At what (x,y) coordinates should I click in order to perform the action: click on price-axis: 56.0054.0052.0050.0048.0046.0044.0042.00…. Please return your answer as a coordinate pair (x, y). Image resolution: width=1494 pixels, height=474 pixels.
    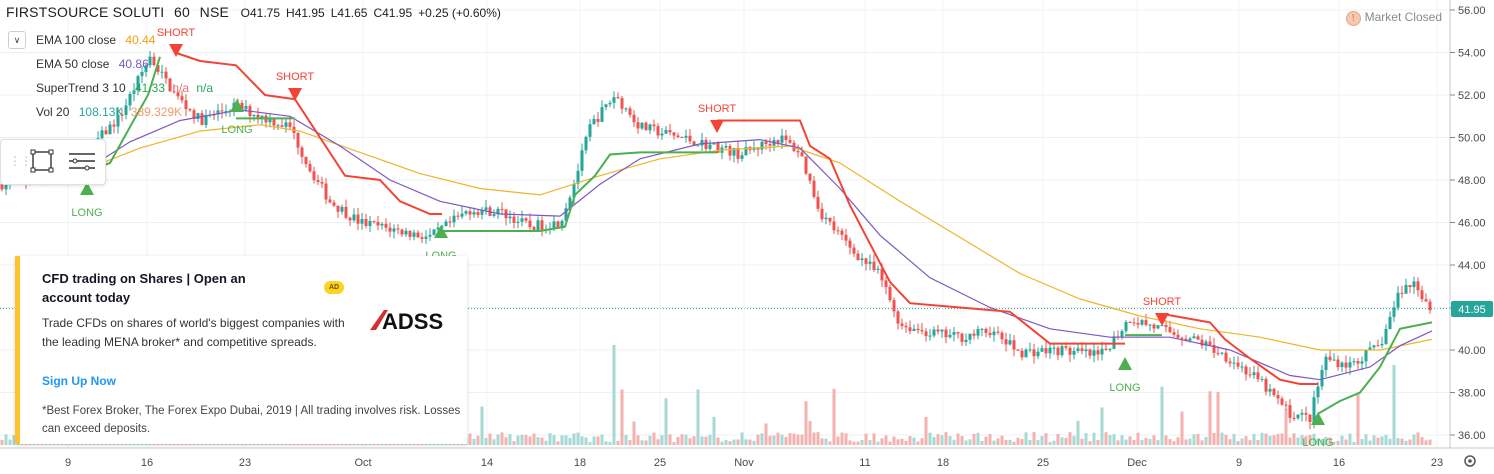
    Looking at the image, I should click on (1468, 223).